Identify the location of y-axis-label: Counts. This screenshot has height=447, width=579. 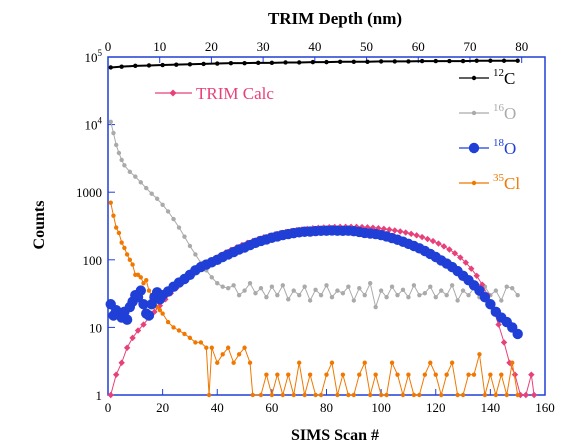
(39, 225).